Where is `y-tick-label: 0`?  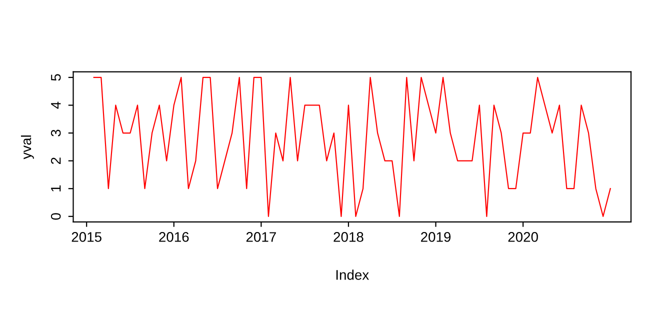 y-tick-label: 0 is located at coordinates (55, 216).